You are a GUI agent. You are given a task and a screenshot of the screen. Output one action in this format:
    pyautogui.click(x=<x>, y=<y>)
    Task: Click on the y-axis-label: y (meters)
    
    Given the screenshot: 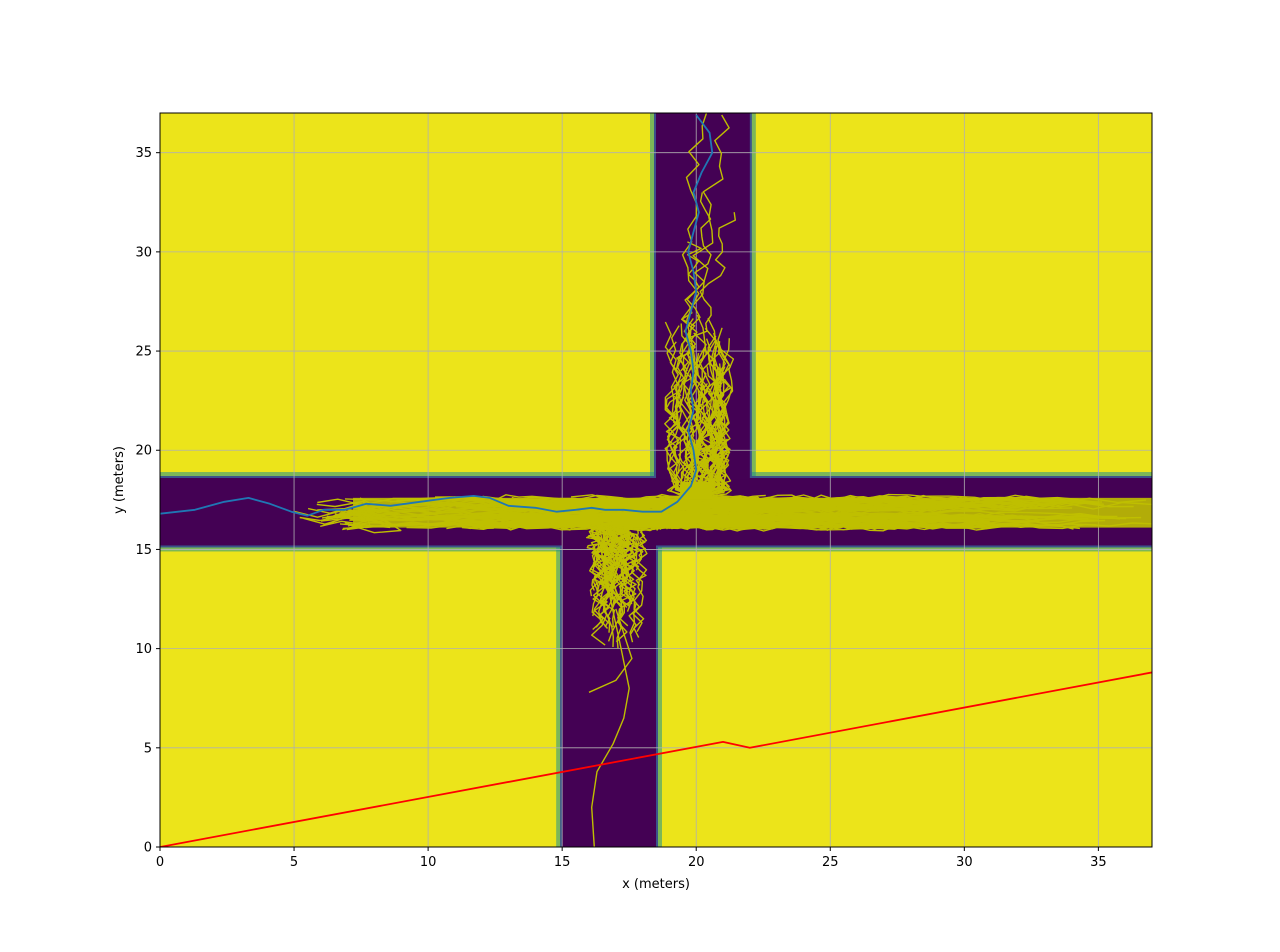 What is the action you would take?
    pyautogui.click(x=119, y=480)
    